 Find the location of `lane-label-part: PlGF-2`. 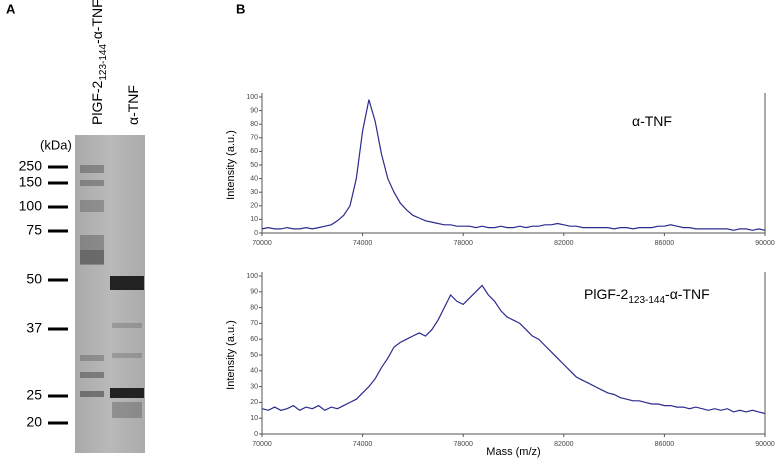

lane-label-part: PlGF-2 is located at coordinates (97, 102).